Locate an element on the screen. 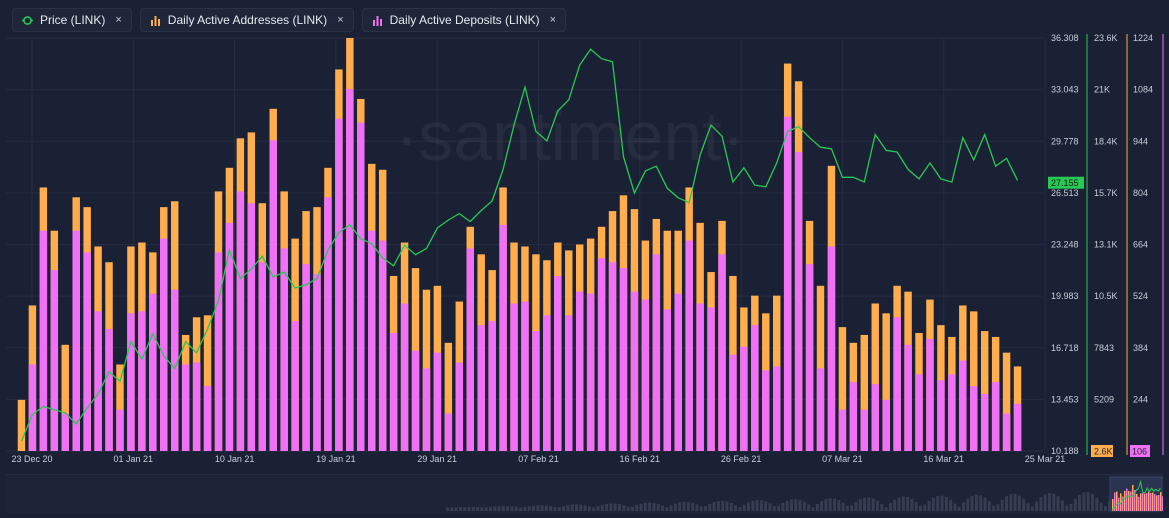 This screenshot has width=1169, height=518. price-tick-label: 13.453 is located at coordinates (1065, 399).